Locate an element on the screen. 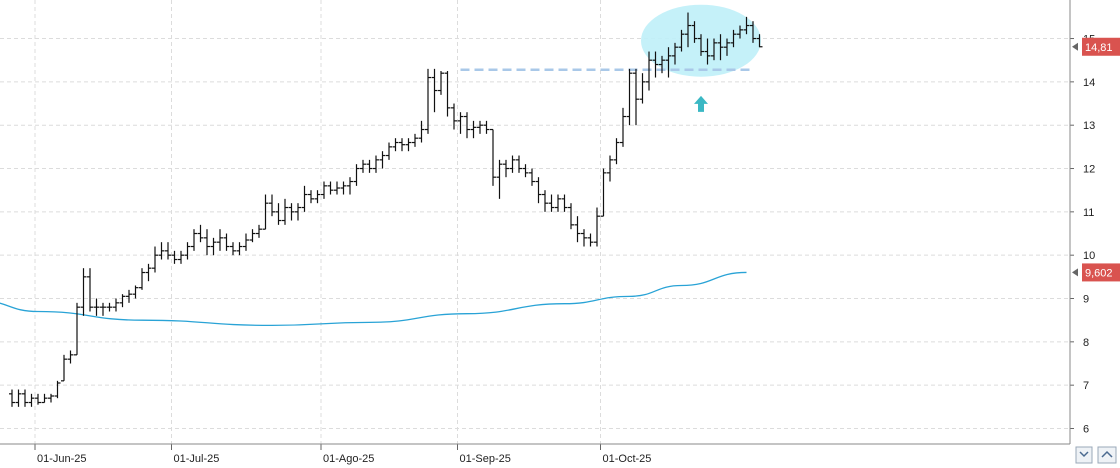 This screenshot has height=468, width=1120. price-tag-label: 14,81 is located at coordinates (1099, 48).